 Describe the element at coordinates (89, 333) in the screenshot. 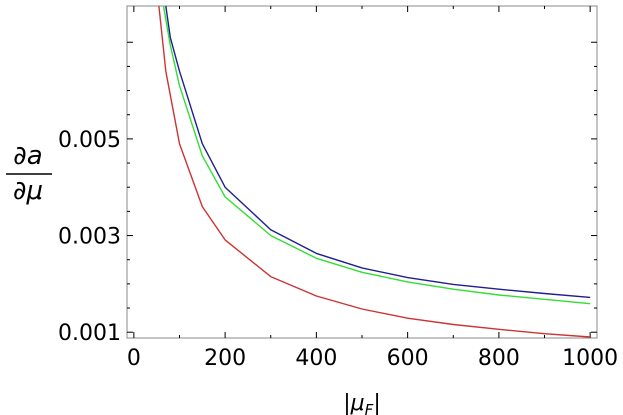

I see `y-tick-label: 0.001` at that location.